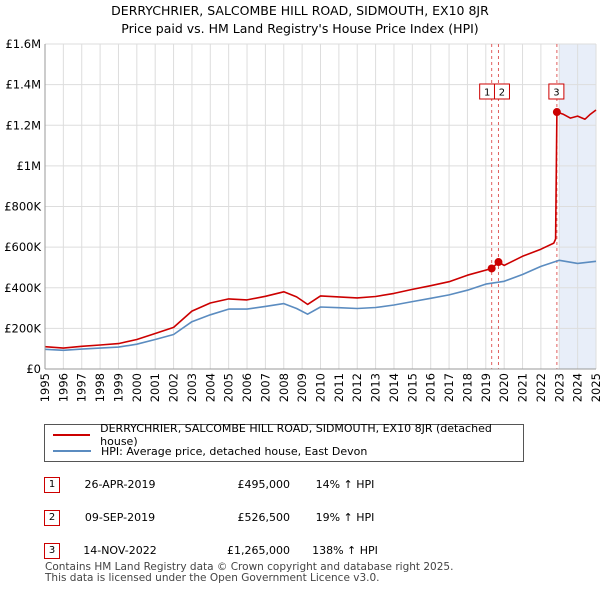  What do you see at coordinates (345, 550) in the screenshot?
I see `hpi-cell: 138% ↑ HPI` at bounding box center [345, 550].